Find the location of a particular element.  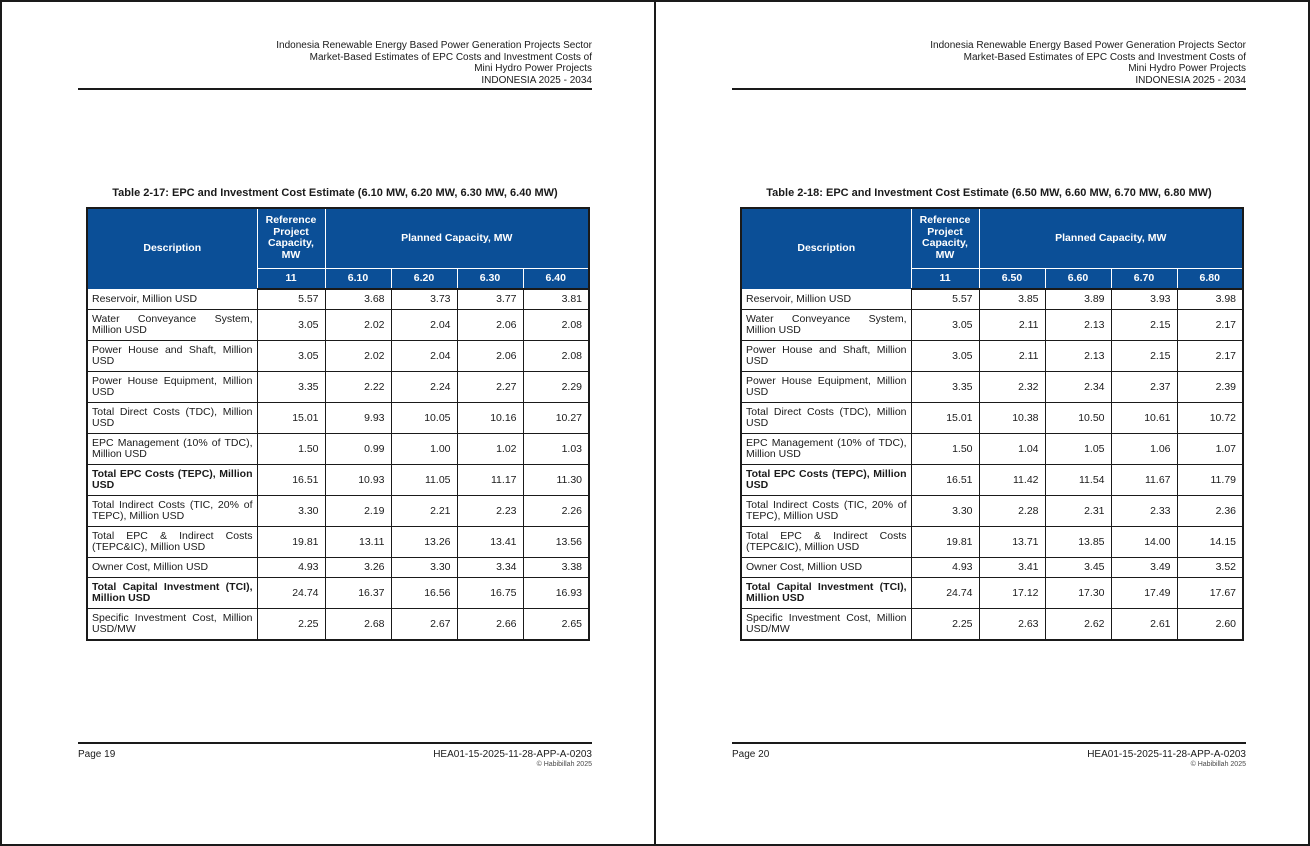

row-description: Specific Investment Cost, Million USD/MW is located at coordinates (826, 624).